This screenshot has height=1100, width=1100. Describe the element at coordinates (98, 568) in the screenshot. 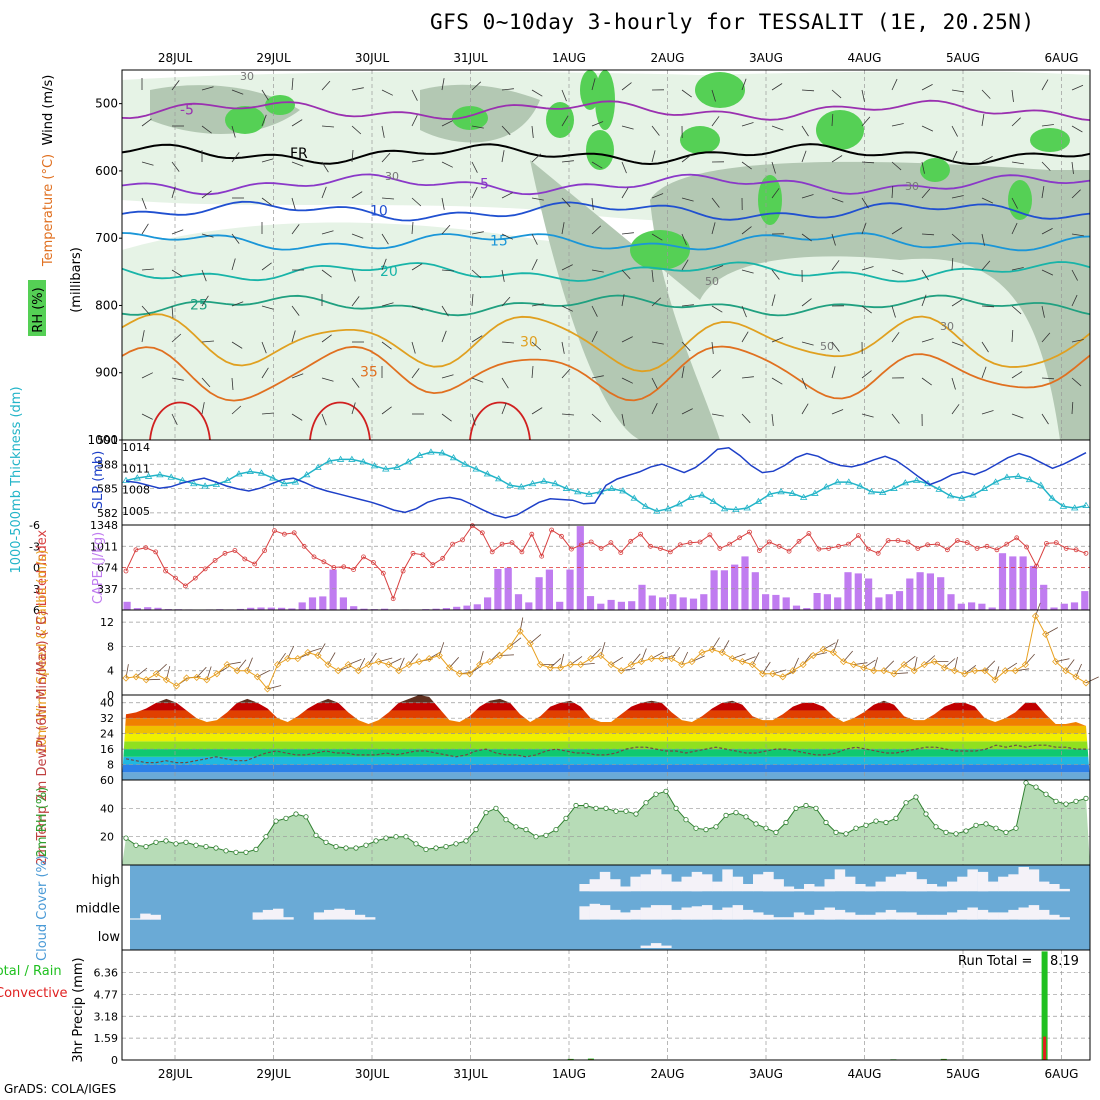

I see `cape-axis-label: CAPE (J/kg)` at that location.